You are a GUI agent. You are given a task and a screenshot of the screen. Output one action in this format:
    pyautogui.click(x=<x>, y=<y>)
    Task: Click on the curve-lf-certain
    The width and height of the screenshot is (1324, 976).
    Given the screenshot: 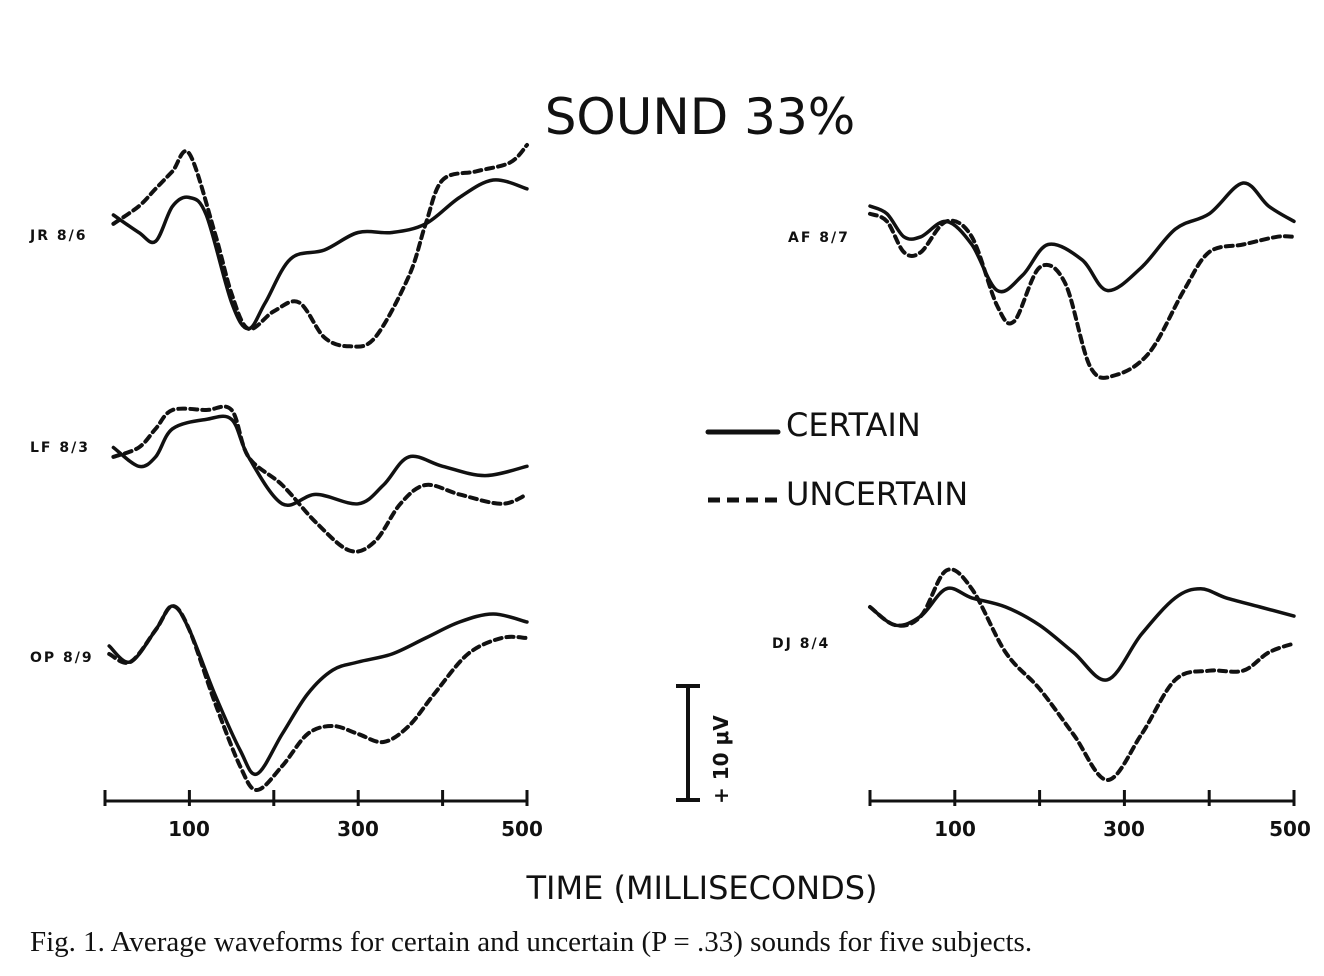 What is the action you would take?
    pyautogui.click(x=320, y=460)
    